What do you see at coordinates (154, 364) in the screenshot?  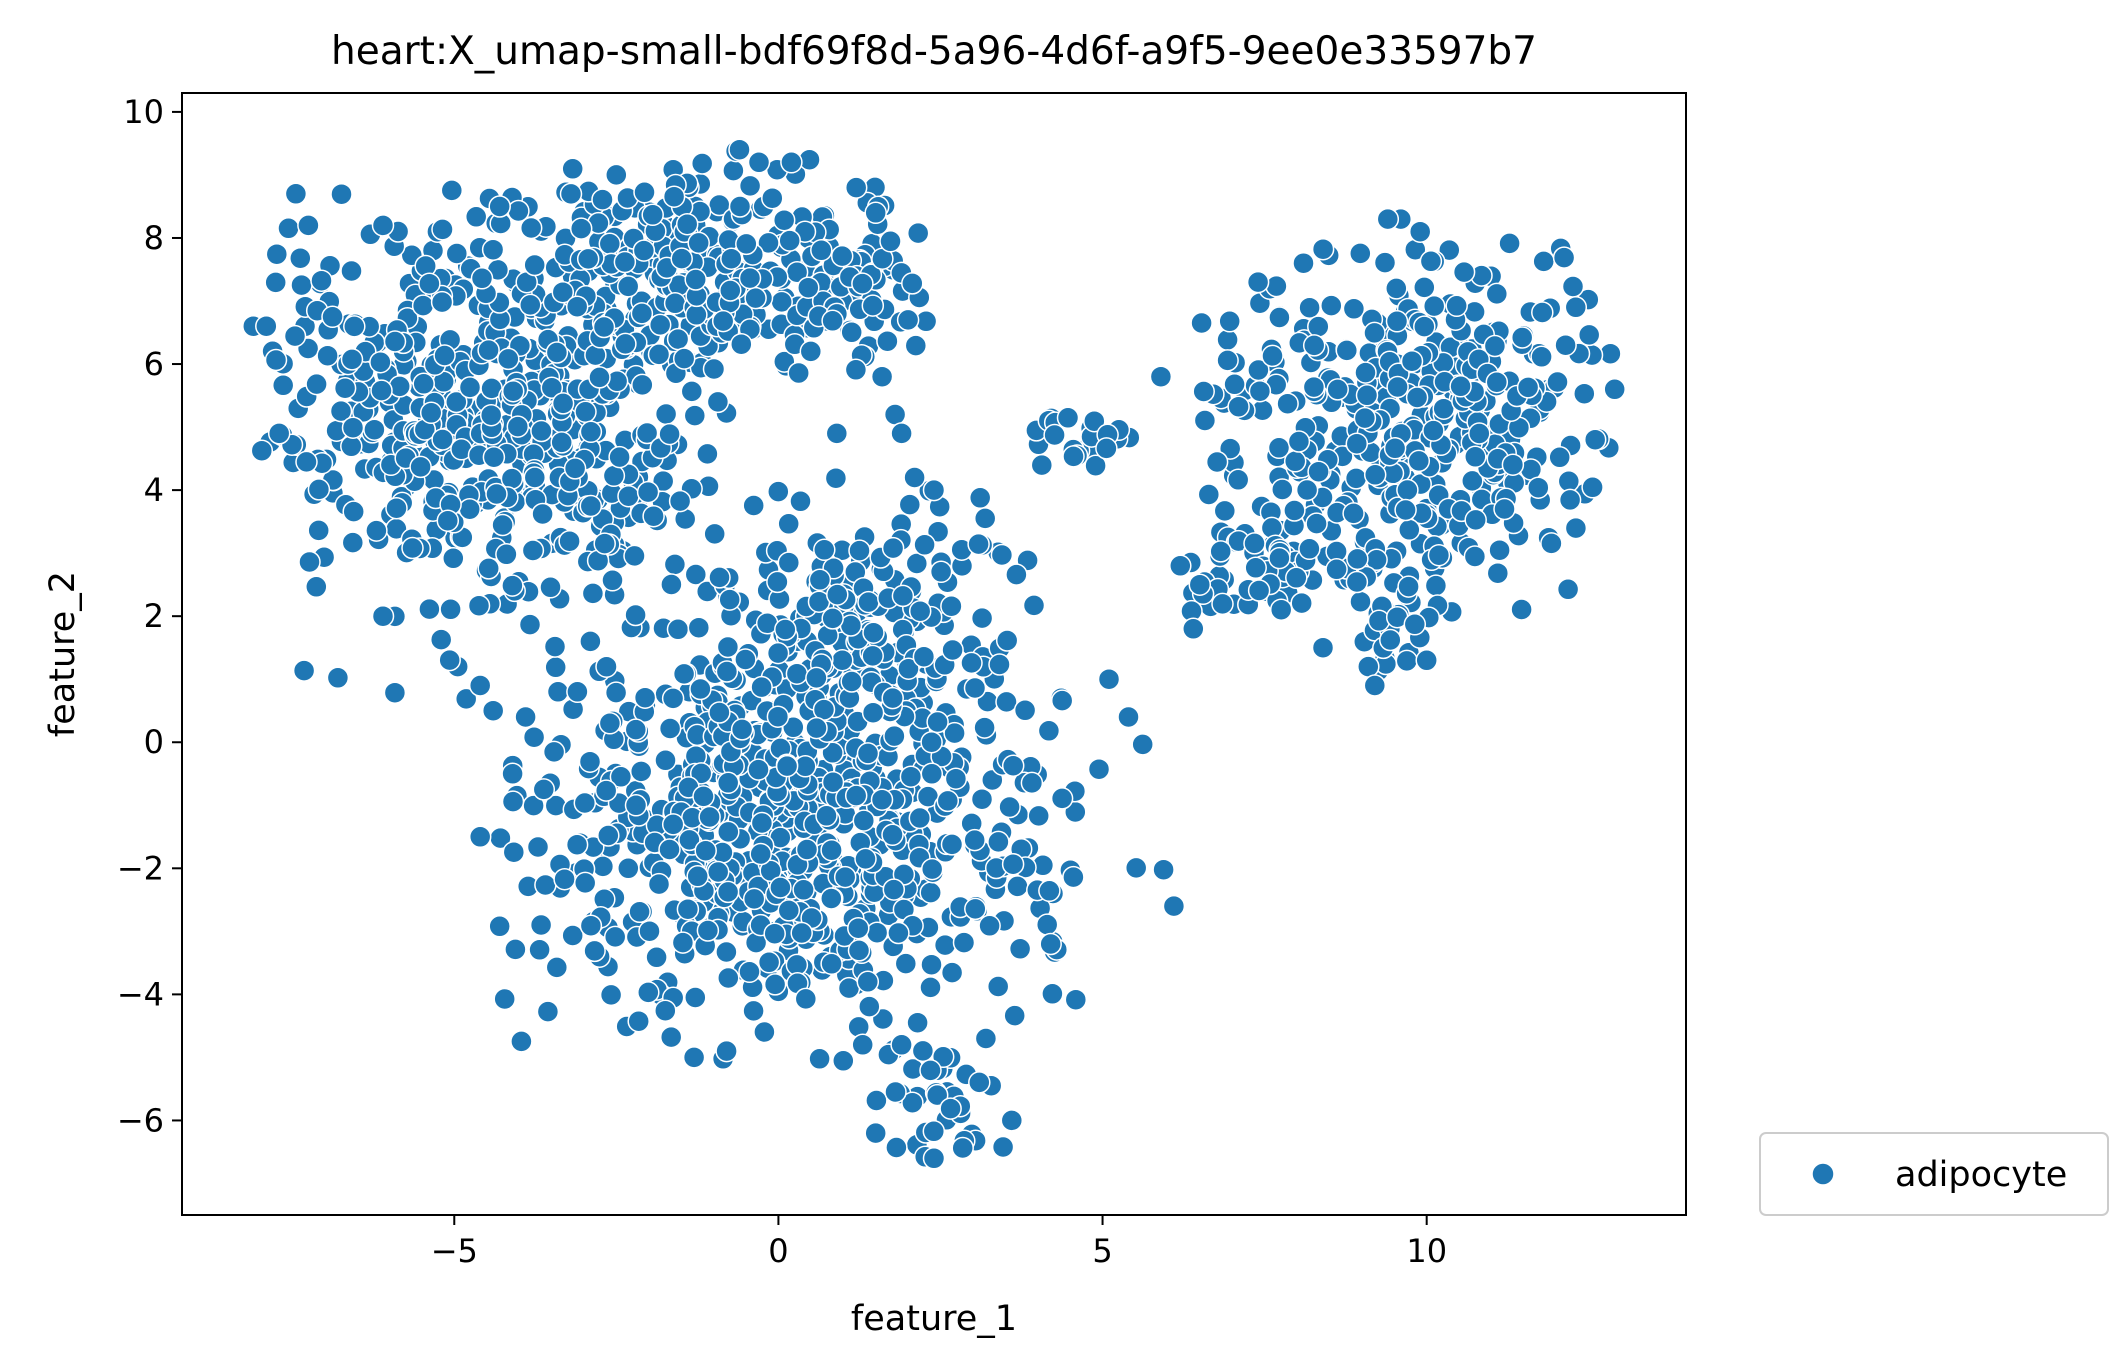 I see `y-tick-label: 6` at bounding box center [154, 364].